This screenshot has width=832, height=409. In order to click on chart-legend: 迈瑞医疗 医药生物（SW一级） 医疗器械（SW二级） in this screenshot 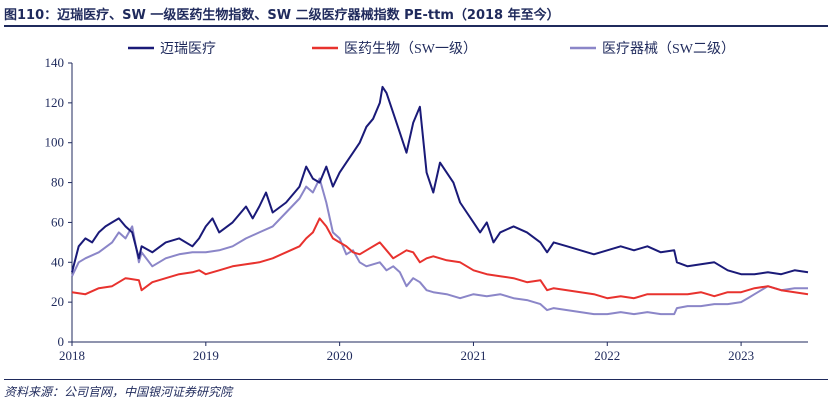, I will do `click(431, 49)`.